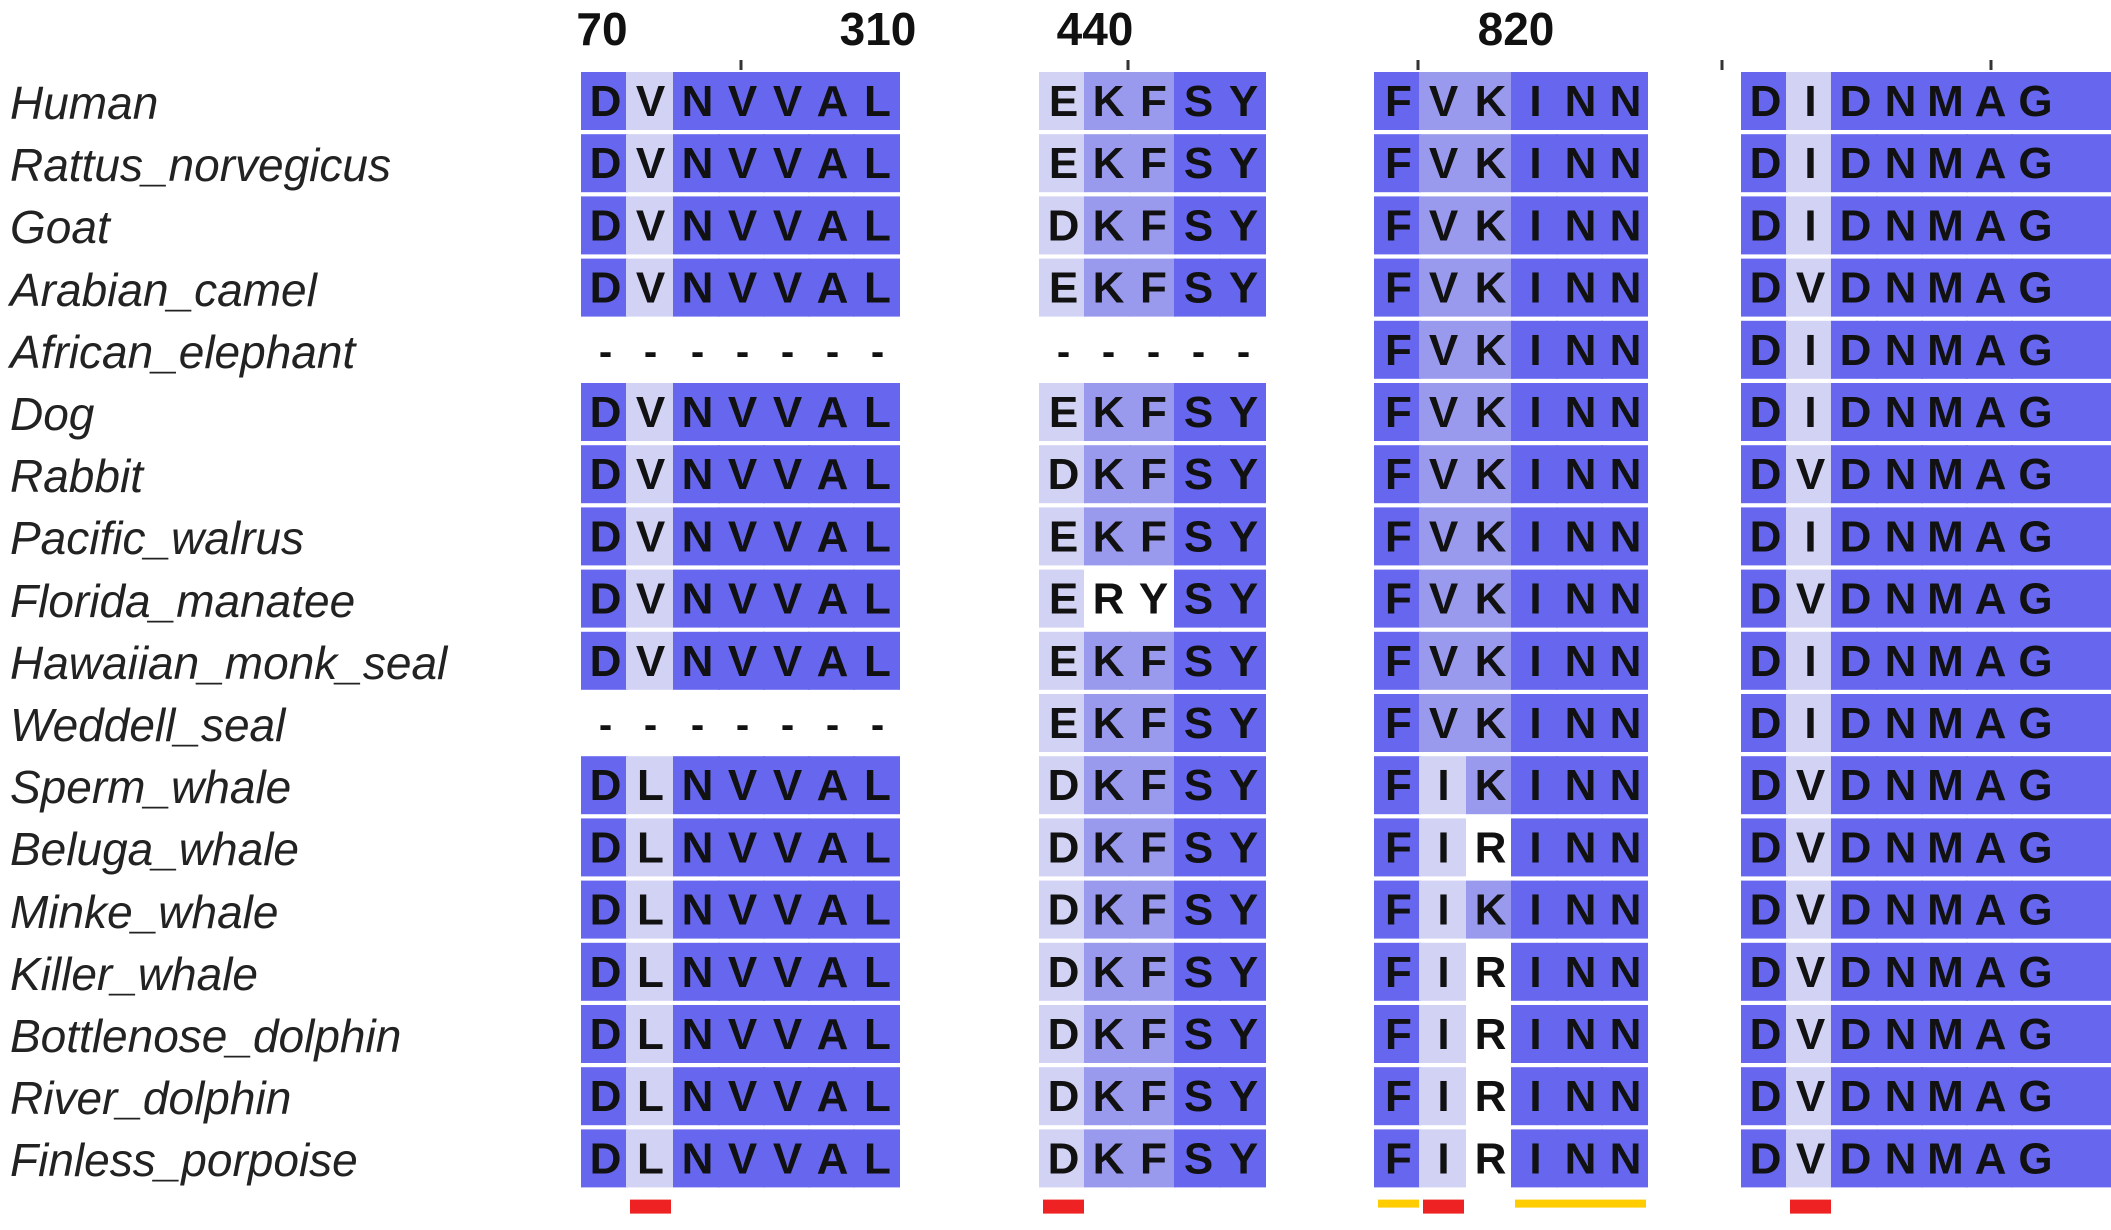  Describe the element at coordinates (1198, 288) in the screenshot. I see `residue-letter: S` at that location.